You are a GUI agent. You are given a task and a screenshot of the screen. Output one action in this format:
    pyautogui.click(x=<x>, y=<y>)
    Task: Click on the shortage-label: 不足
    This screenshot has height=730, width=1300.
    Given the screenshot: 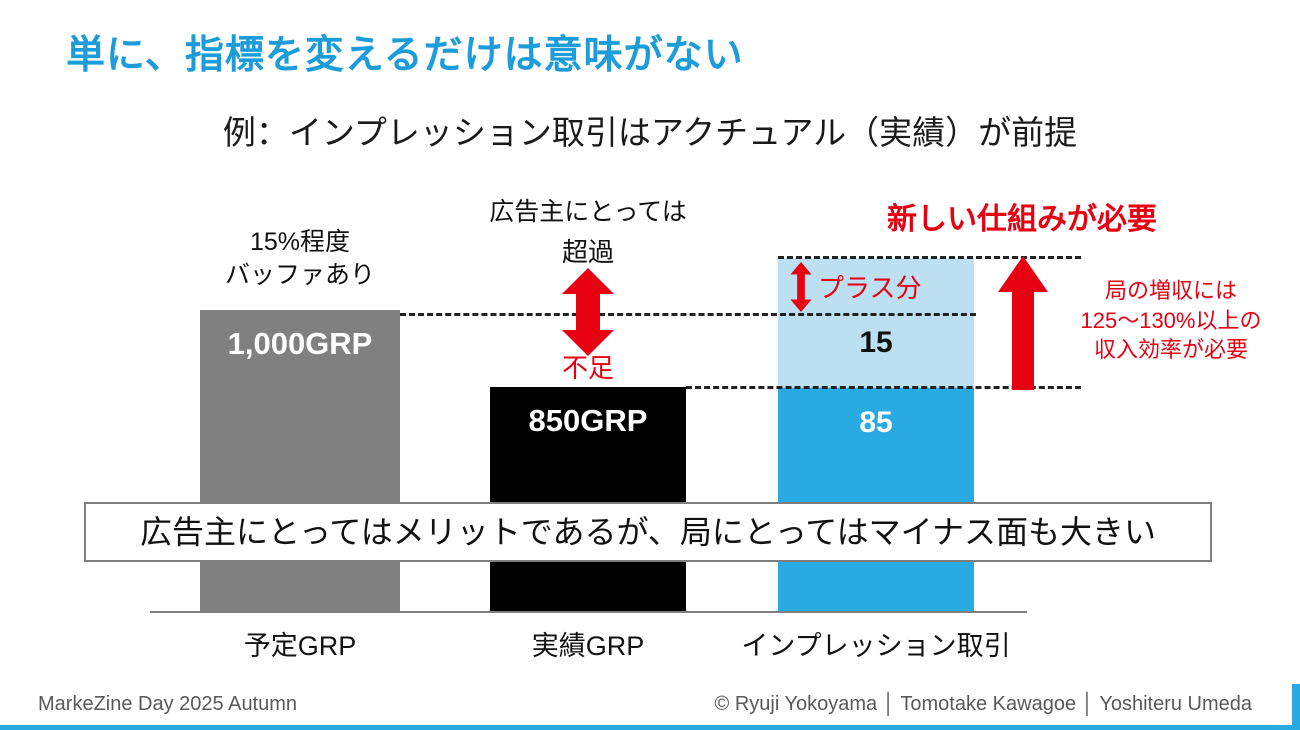 What is the action you would take?
    pyautogui.click(x=587, y=368)
    